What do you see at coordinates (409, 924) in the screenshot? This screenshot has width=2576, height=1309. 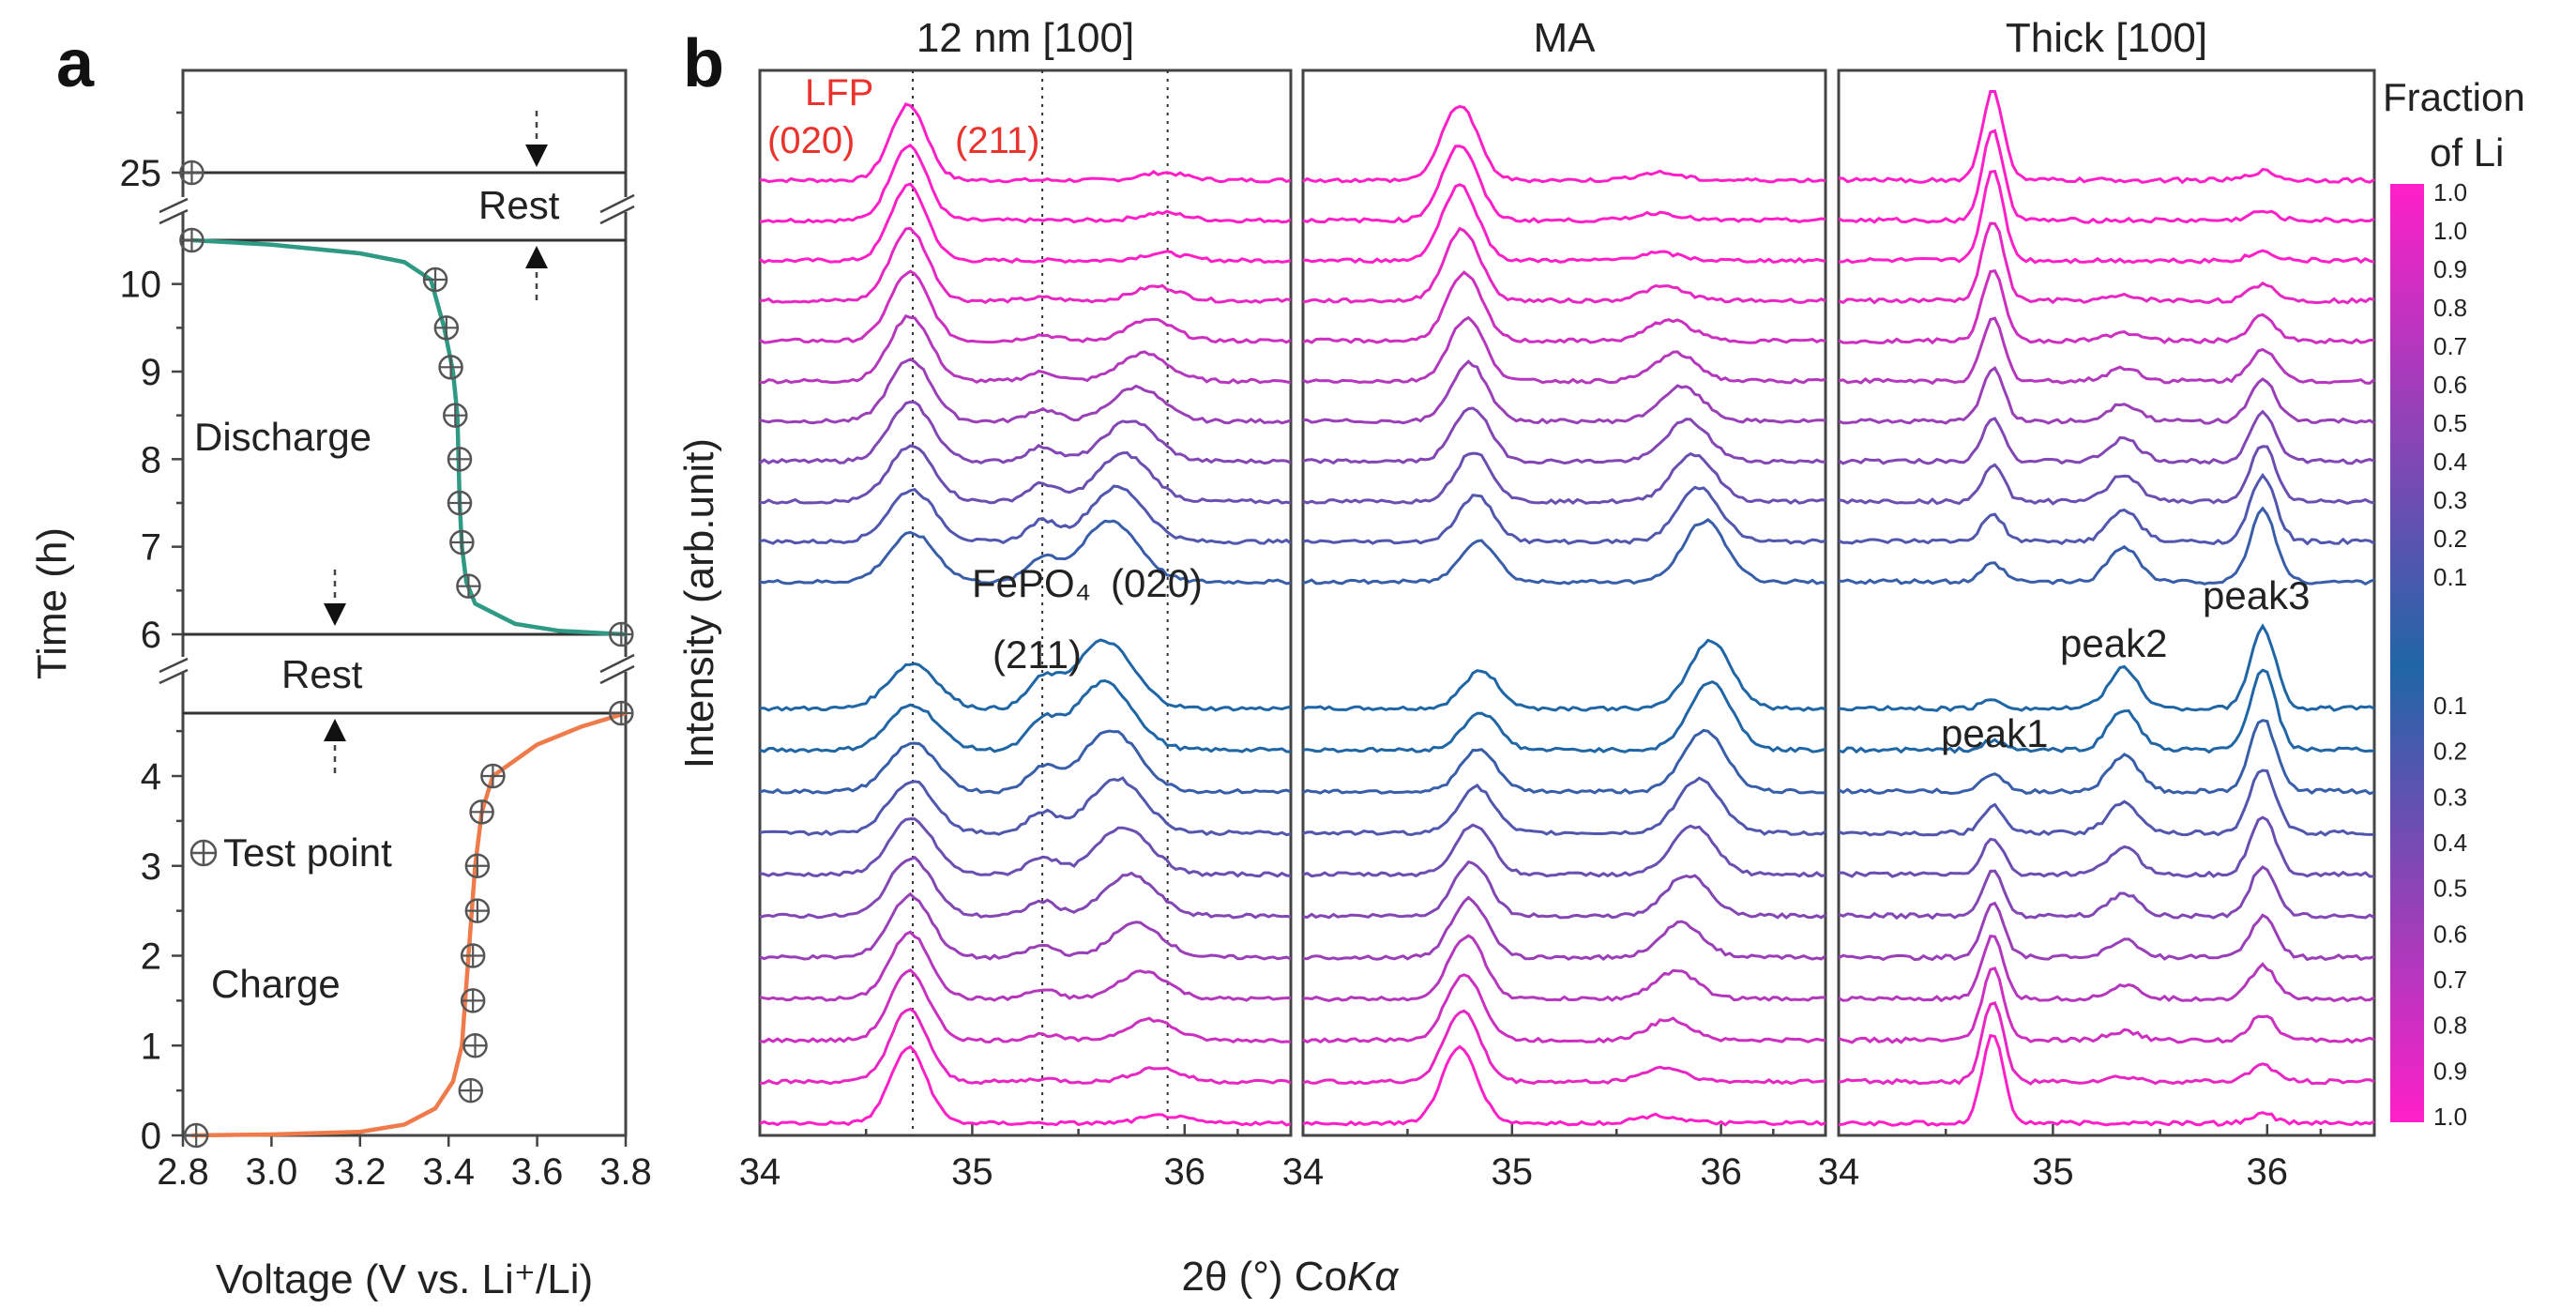 I see `charge-curve` at bounding box center [409, 924].